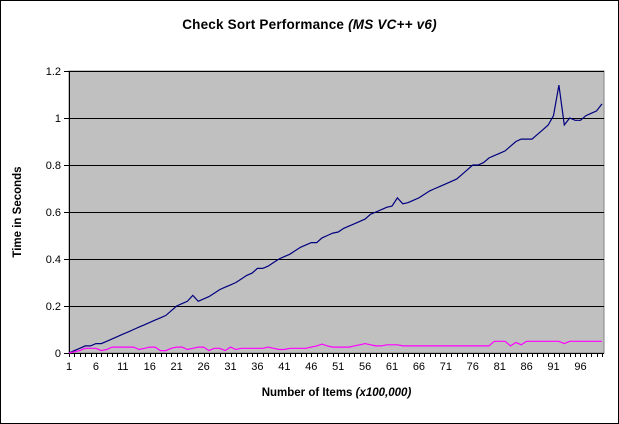 The image size is (619, 424). What do you see at coordinates (307, 393) in the screenshot?
I see `x-axis-title-main: Number of Items` at bounding box center [307, 393].